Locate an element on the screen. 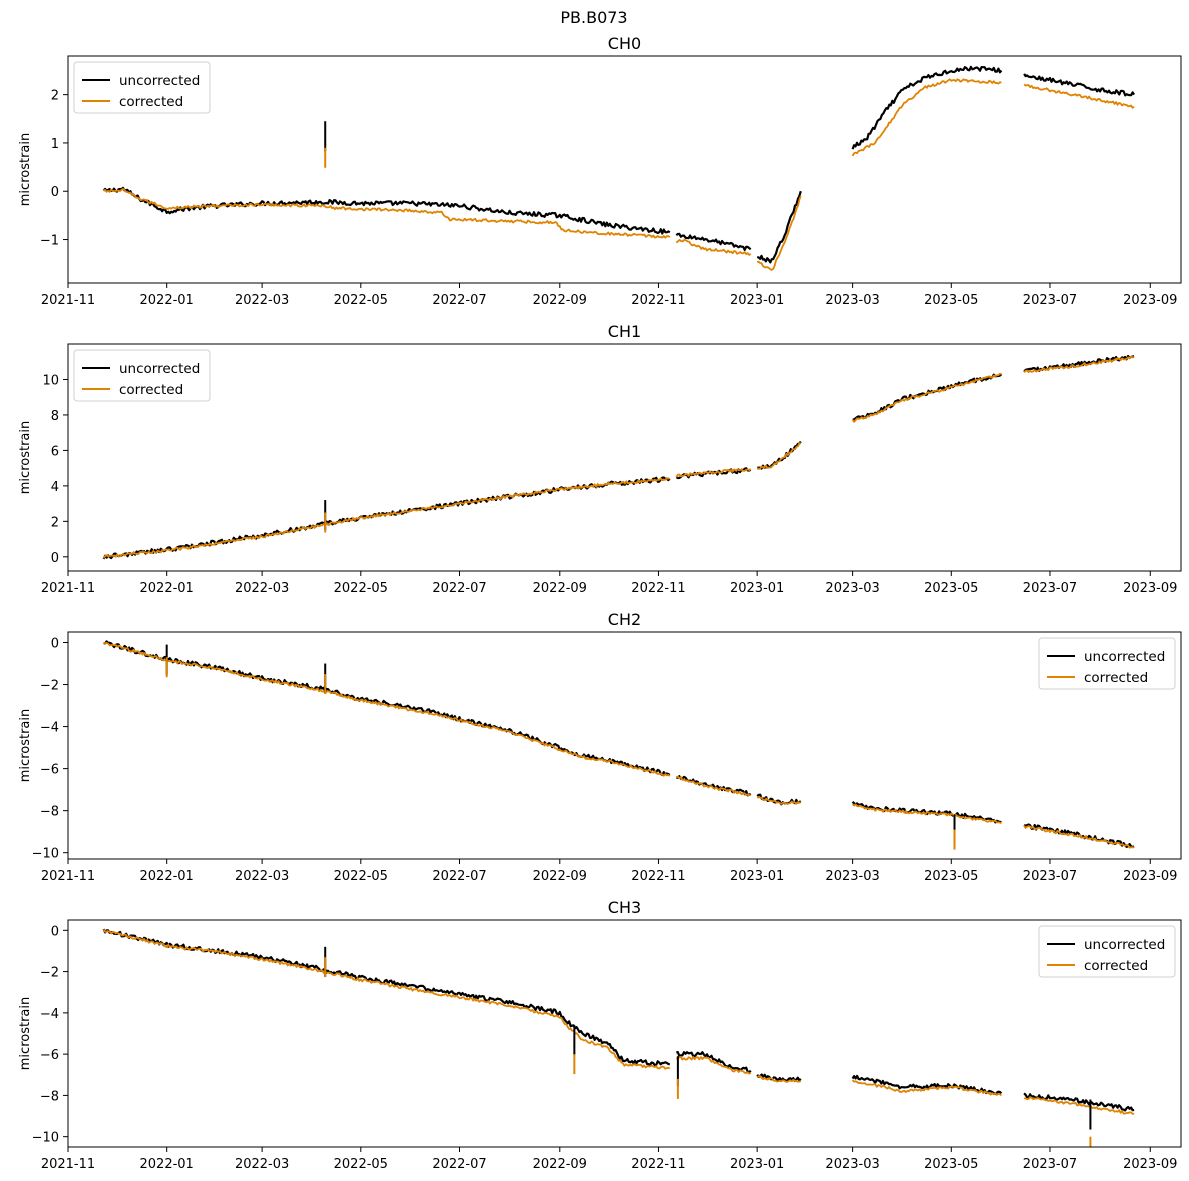 This screenshot has height=1181, width=1189. x-tick-label-ch3-0: 2021-11 is located at coordinates (68, 1164).